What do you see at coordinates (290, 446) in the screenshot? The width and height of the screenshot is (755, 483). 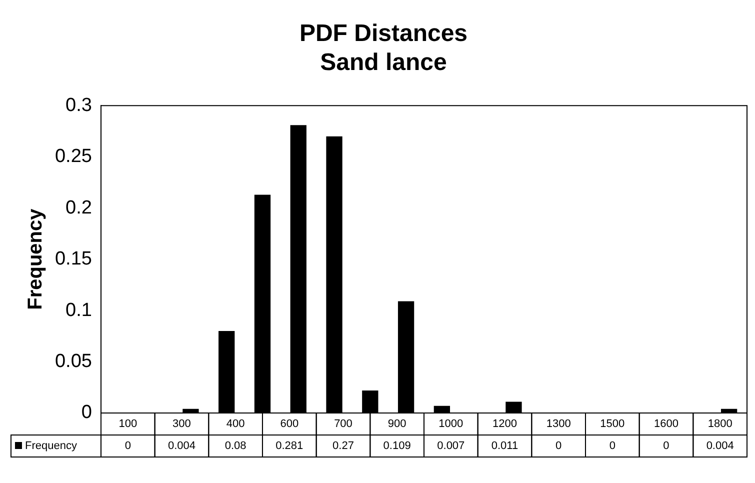 I see `data-label: 0.281` at bounding box center [290, 446].